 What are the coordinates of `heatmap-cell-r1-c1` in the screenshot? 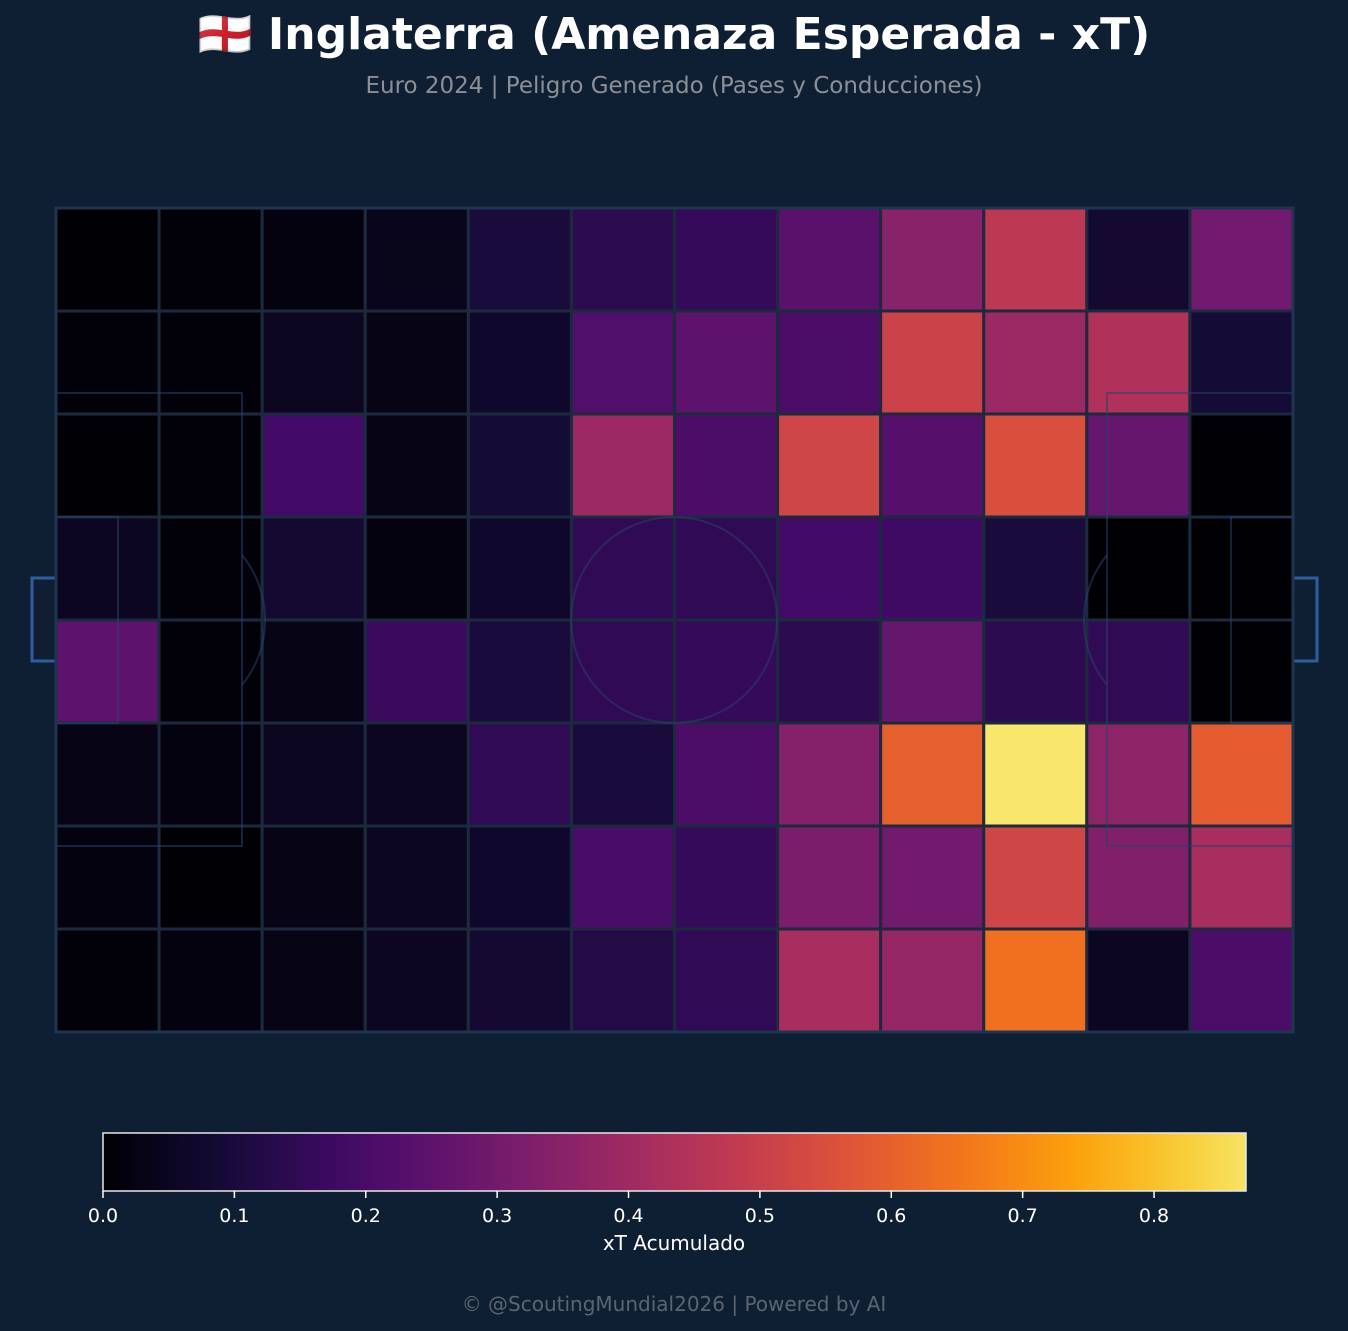 It's located at (210, 362).